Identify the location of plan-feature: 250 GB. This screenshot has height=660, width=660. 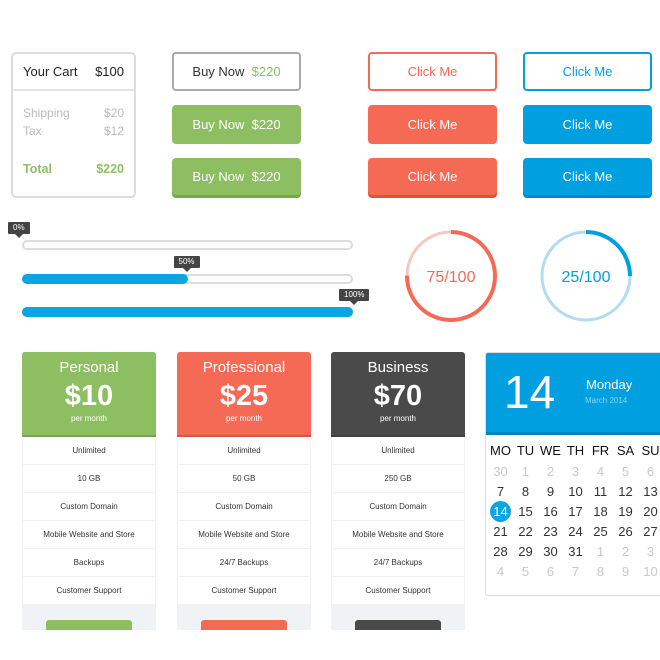
(398, 479).